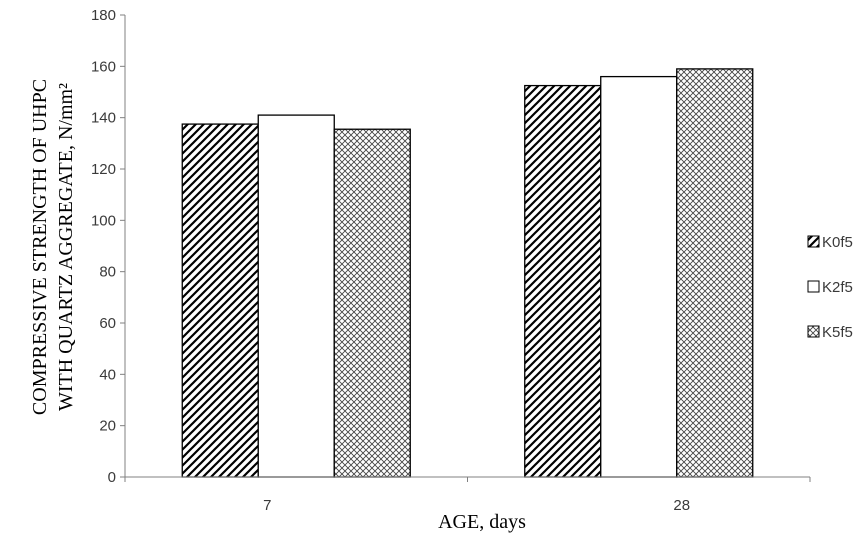 Image resolution: width=861 pixels, height=537 pixels. What do you see at coordinates (837, 332) in the screenshot?
I see `legend-label-K5f5: K5f5` at bounding box center [837, 332].